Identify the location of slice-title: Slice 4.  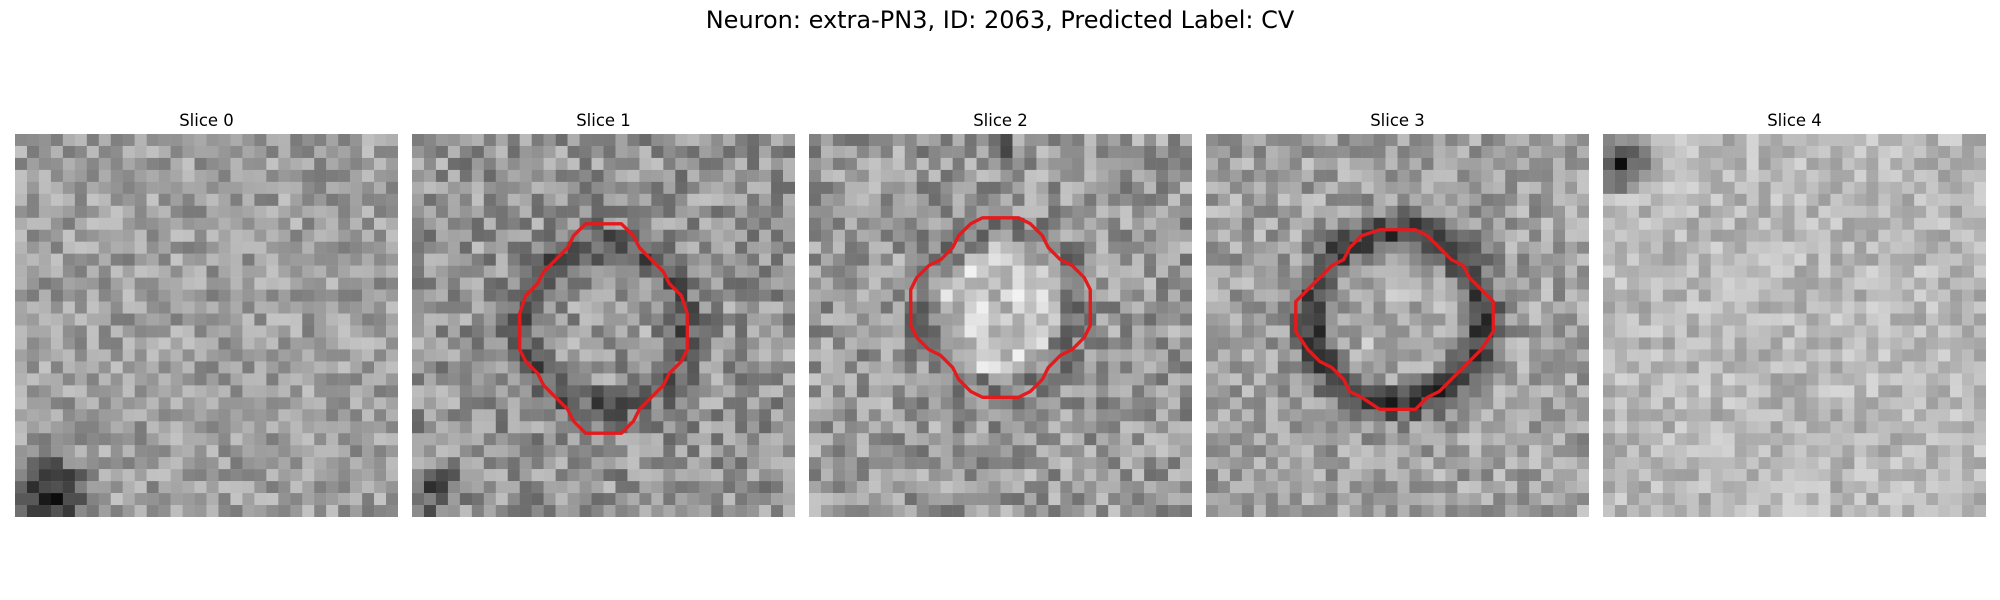
(1794, 120).